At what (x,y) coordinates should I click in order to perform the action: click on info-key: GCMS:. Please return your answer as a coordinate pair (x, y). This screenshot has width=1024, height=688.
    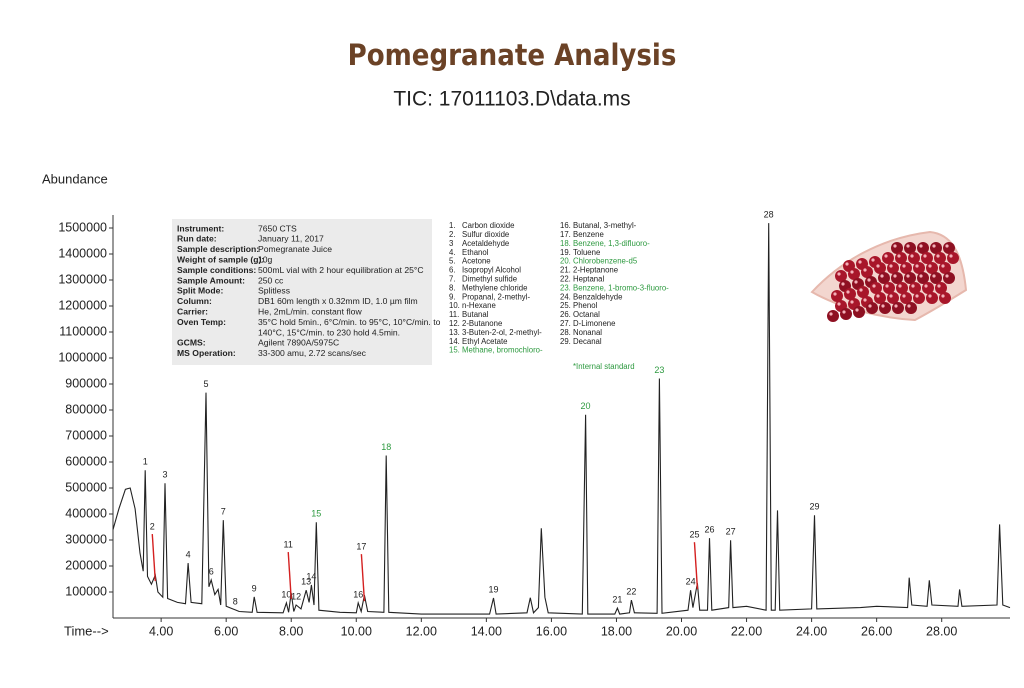
    Looking at the image, I should click on (191, 343).